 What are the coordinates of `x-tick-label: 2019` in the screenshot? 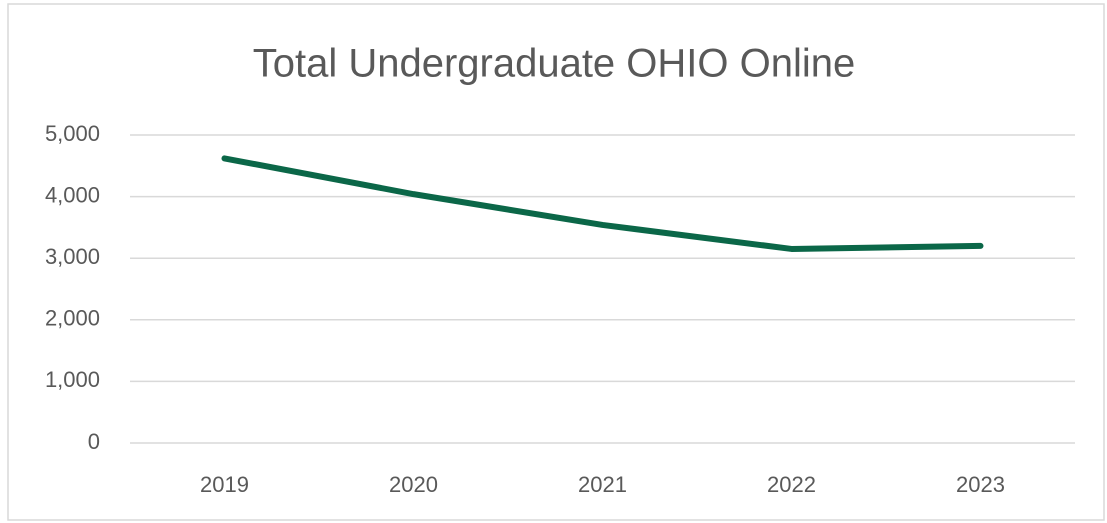 It's located at (224, 484).